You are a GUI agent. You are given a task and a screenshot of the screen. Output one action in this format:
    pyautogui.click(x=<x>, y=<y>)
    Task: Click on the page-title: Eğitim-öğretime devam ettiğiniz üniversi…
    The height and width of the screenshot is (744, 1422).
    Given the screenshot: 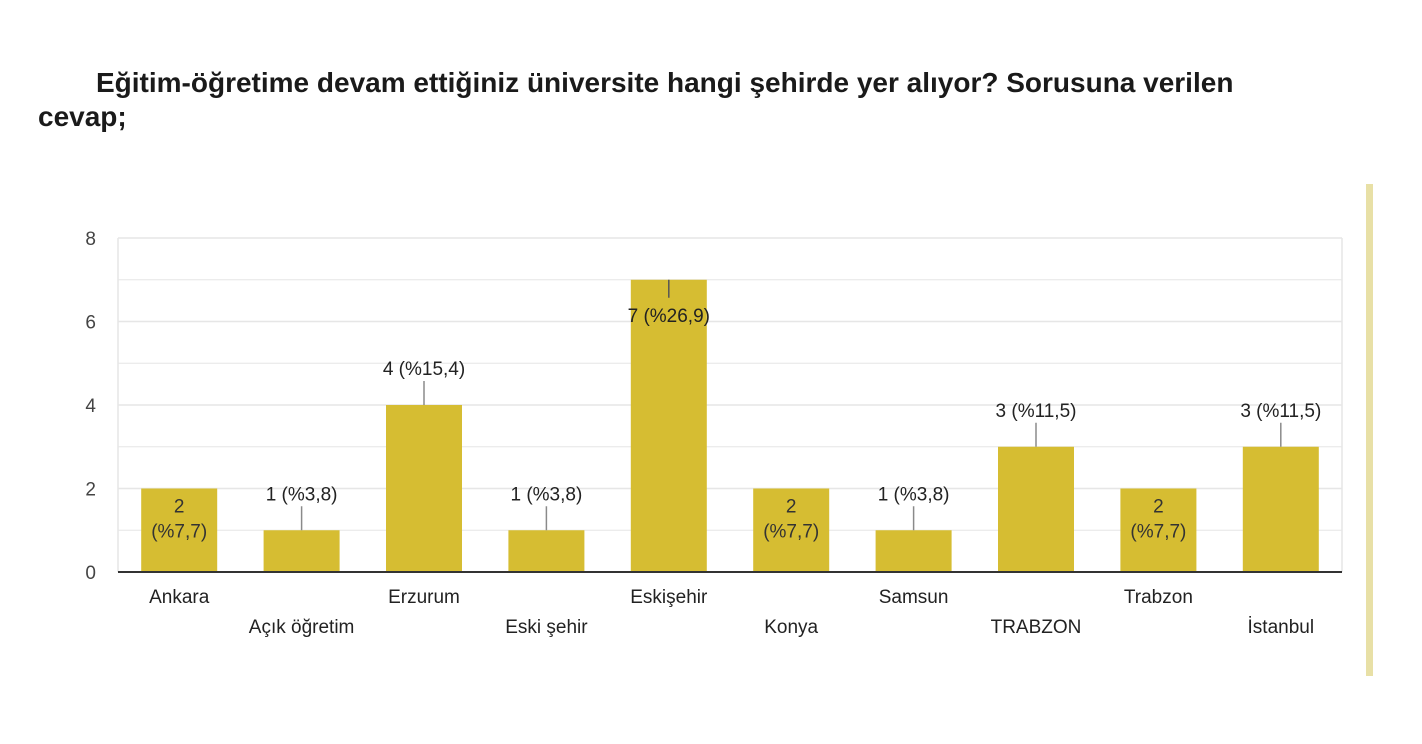 What is the action you would take?
    pyautogui.click(x=636, y=99)
    